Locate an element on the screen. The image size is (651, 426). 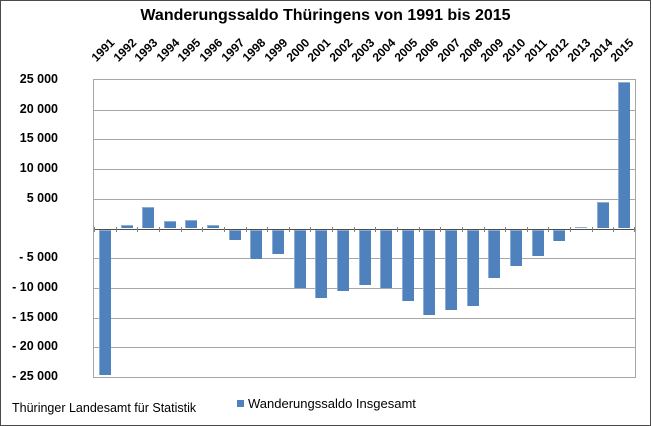
y-axis-label--10000: - 10 000 is located at coordinates (35, 286).